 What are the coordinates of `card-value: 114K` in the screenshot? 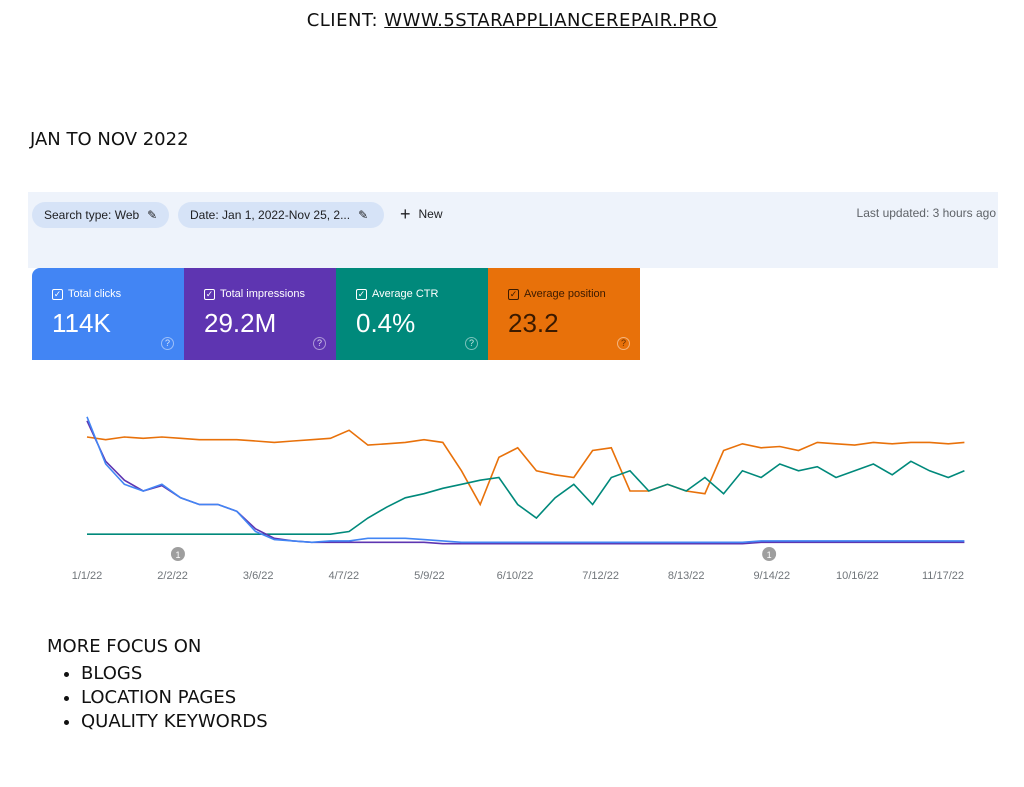 It's located at (81, 323).